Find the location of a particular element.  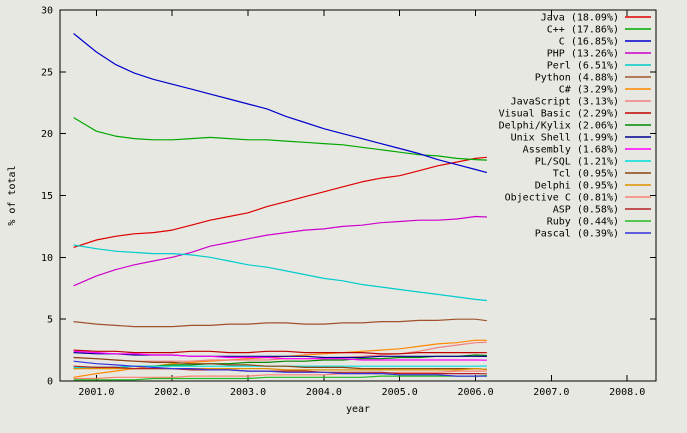

series-line-perl is located at coordinates (280, 273).